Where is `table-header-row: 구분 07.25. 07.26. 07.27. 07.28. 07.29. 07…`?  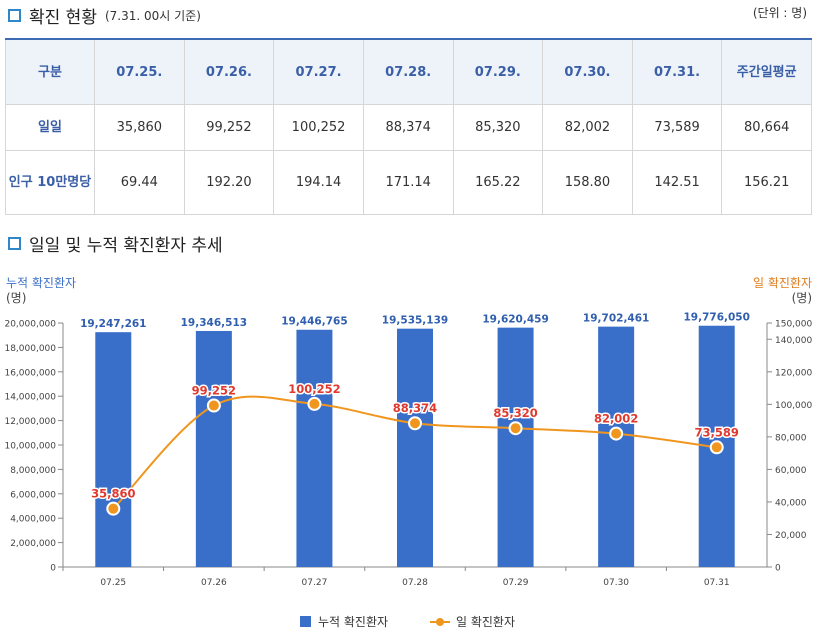 table-header-row: 구분 07.25. 07.26. 07.27. 07.28. 07.29. 07… is located at coordinates (408, 71).